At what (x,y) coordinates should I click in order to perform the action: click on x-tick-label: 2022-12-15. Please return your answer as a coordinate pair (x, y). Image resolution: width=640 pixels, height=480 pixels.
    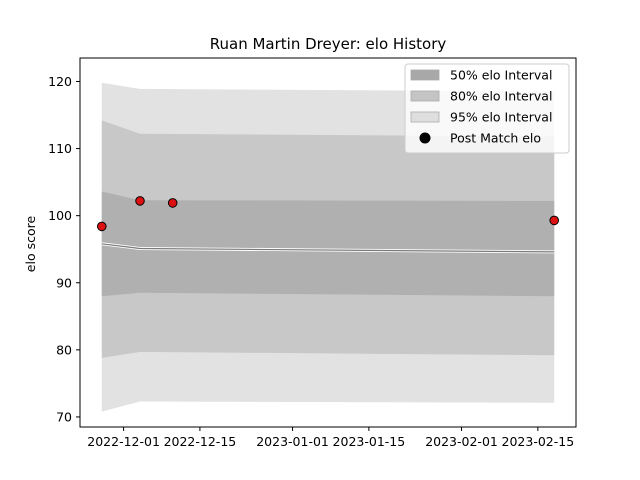
    Looking at the image, I should click on (200, 441).